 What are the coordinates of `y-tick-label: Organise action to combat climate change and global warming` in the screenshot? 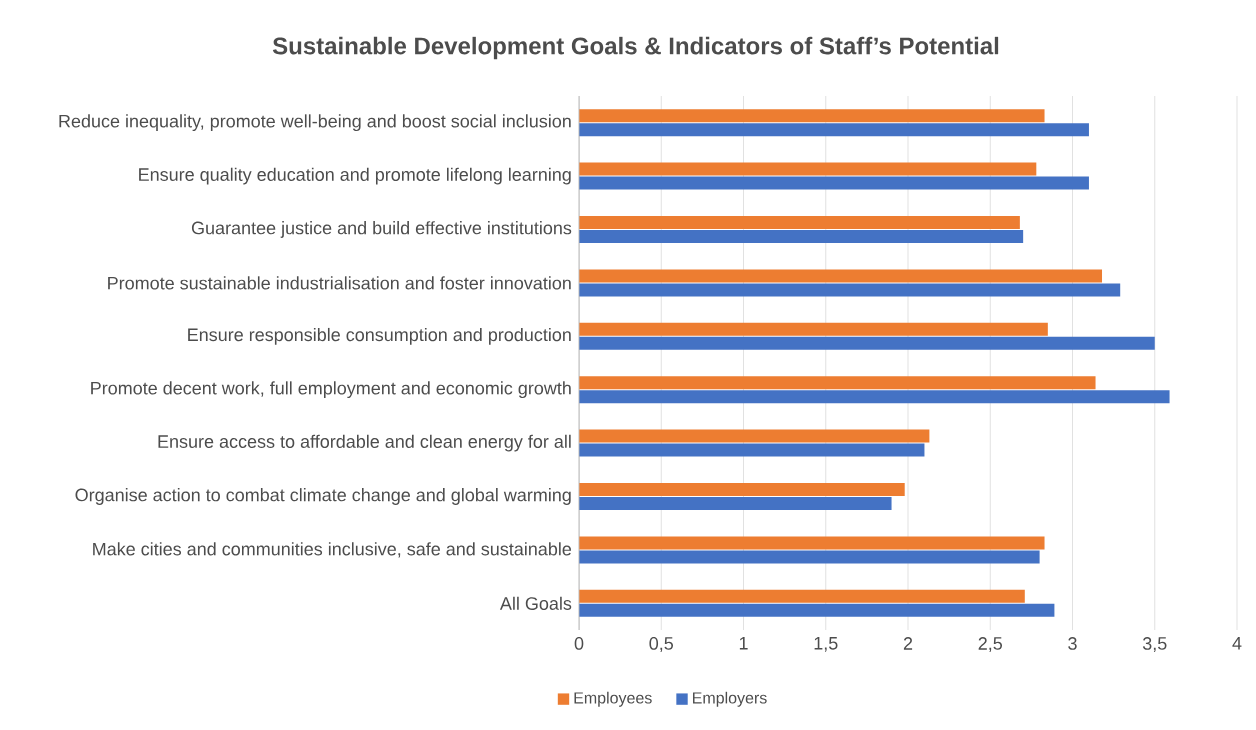 It's located at (323, 496).